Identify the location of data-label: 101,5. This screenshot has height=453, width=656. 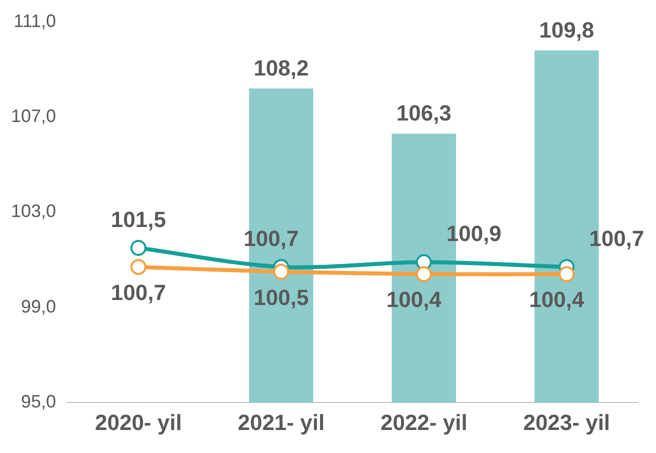
(138, 219).